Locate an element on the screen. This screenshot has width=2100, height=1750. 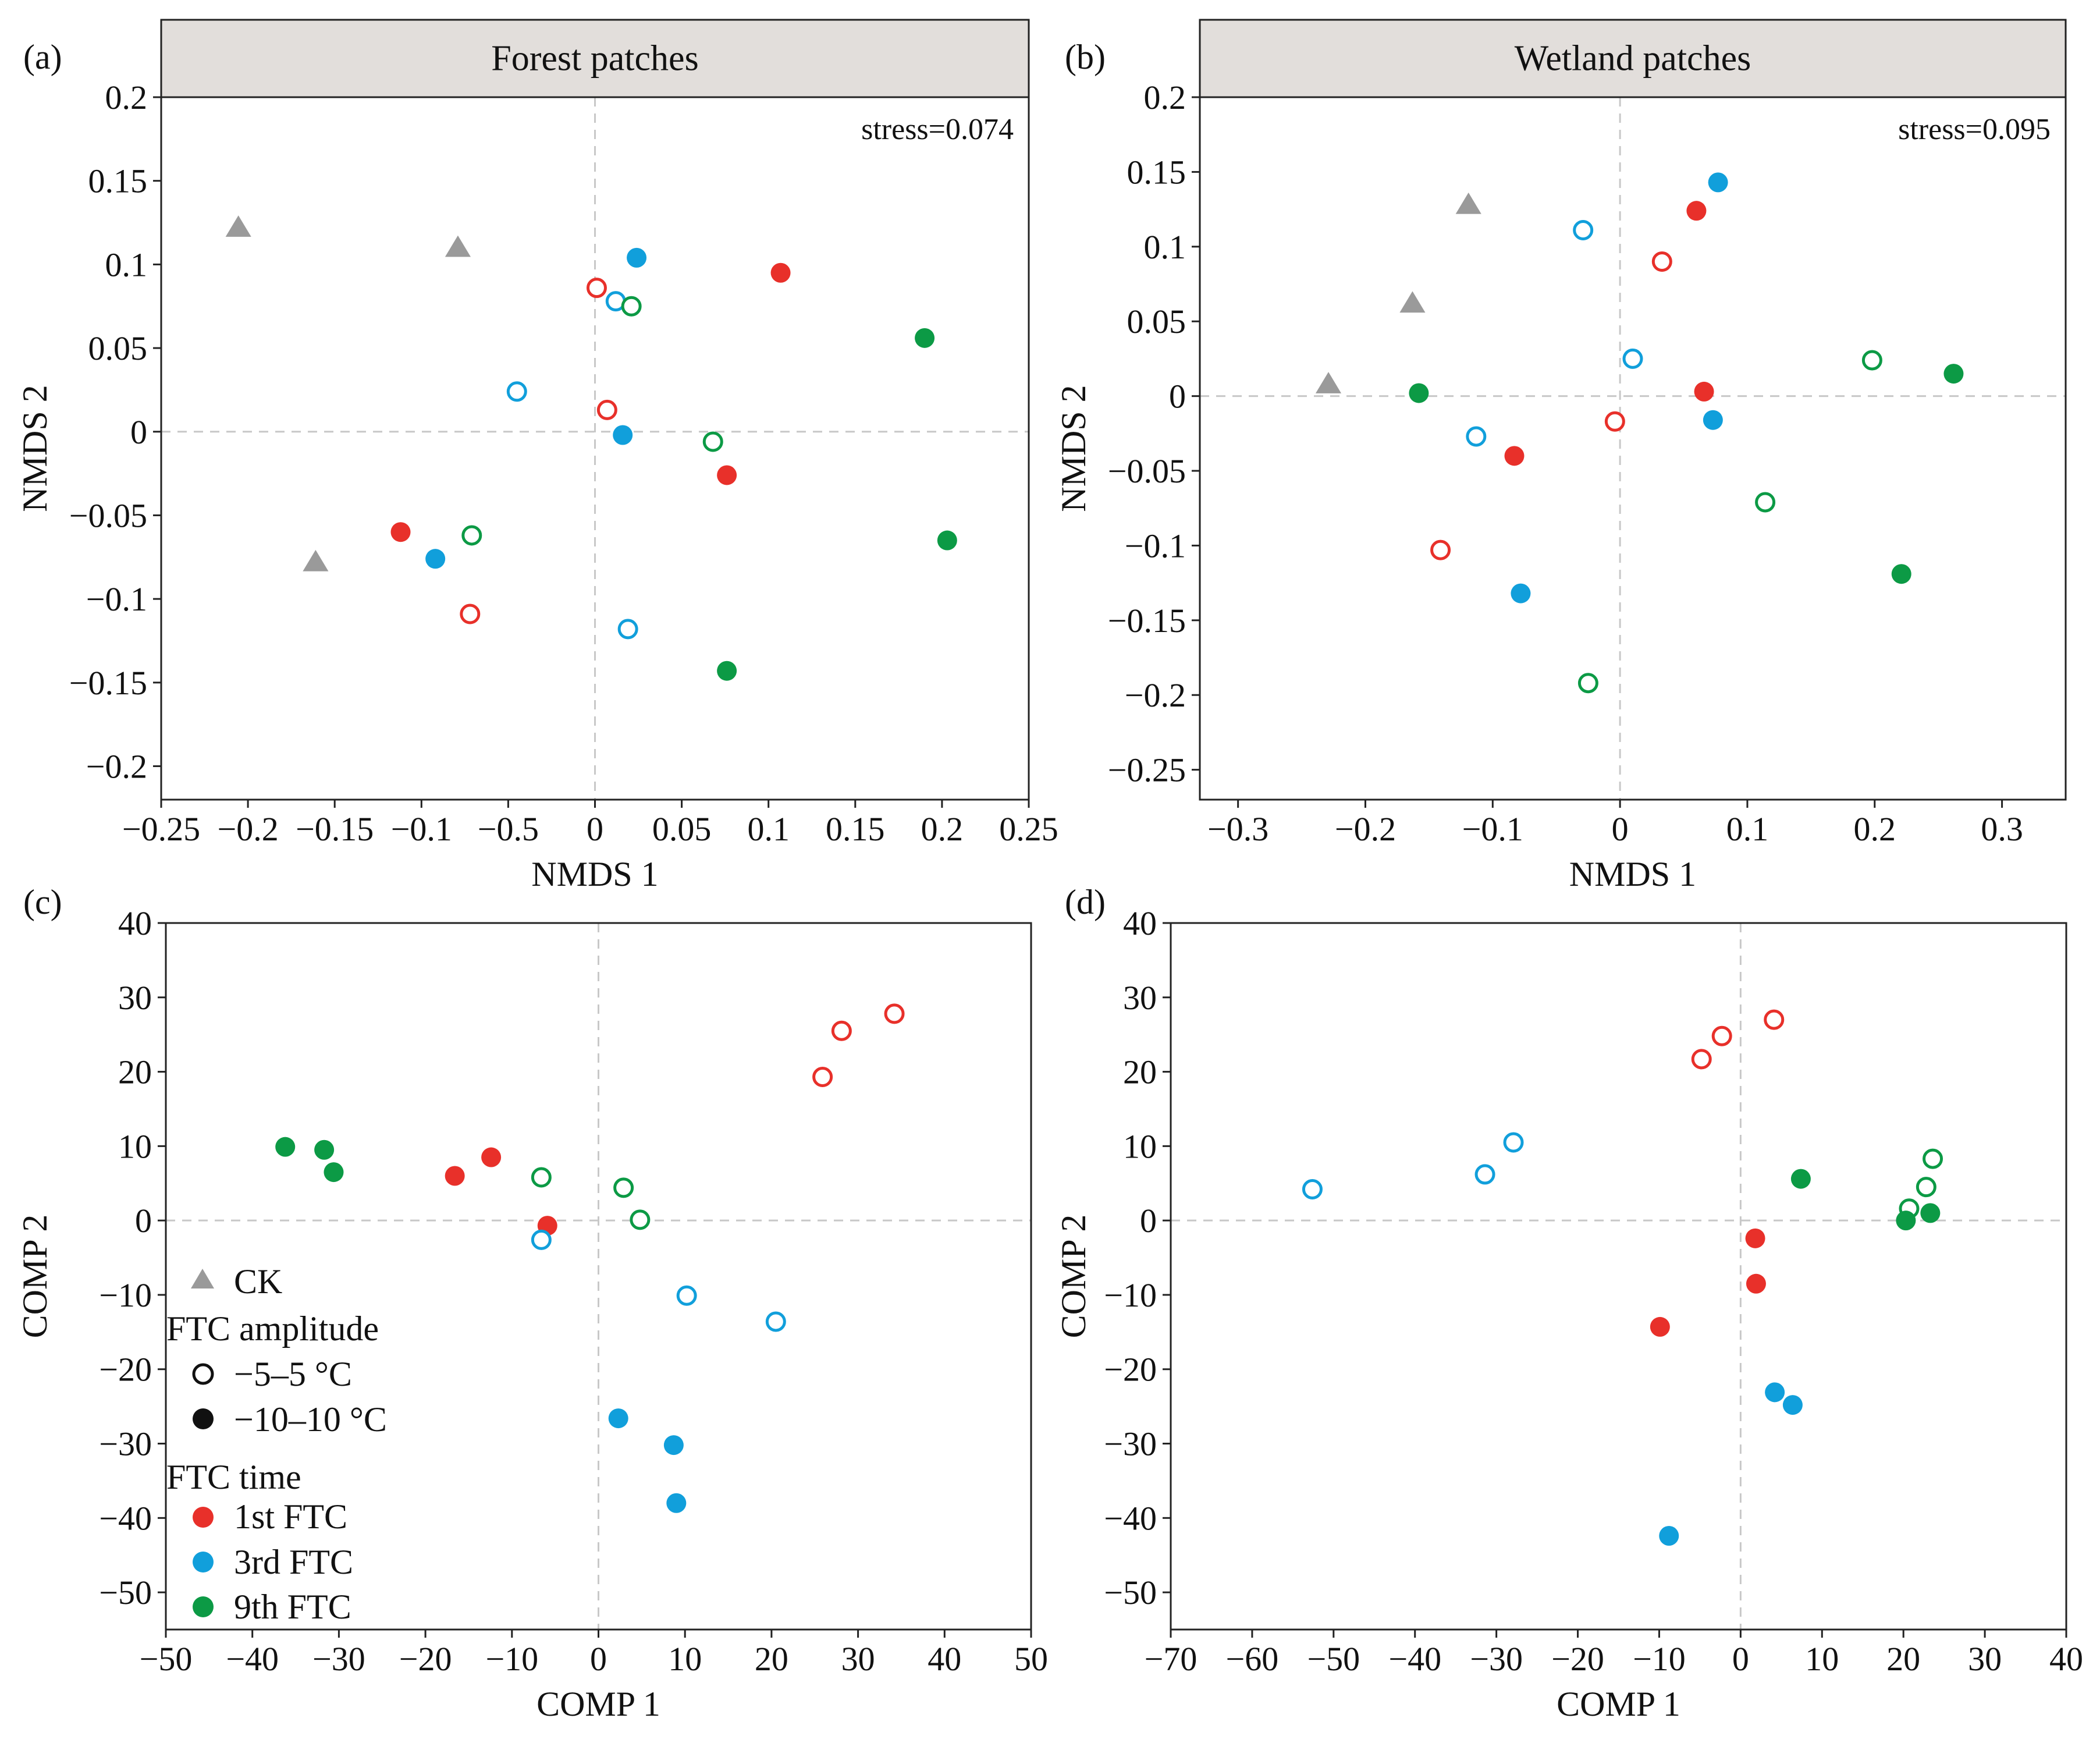
panel-label: (b) is located at coordinates (1086, 57).